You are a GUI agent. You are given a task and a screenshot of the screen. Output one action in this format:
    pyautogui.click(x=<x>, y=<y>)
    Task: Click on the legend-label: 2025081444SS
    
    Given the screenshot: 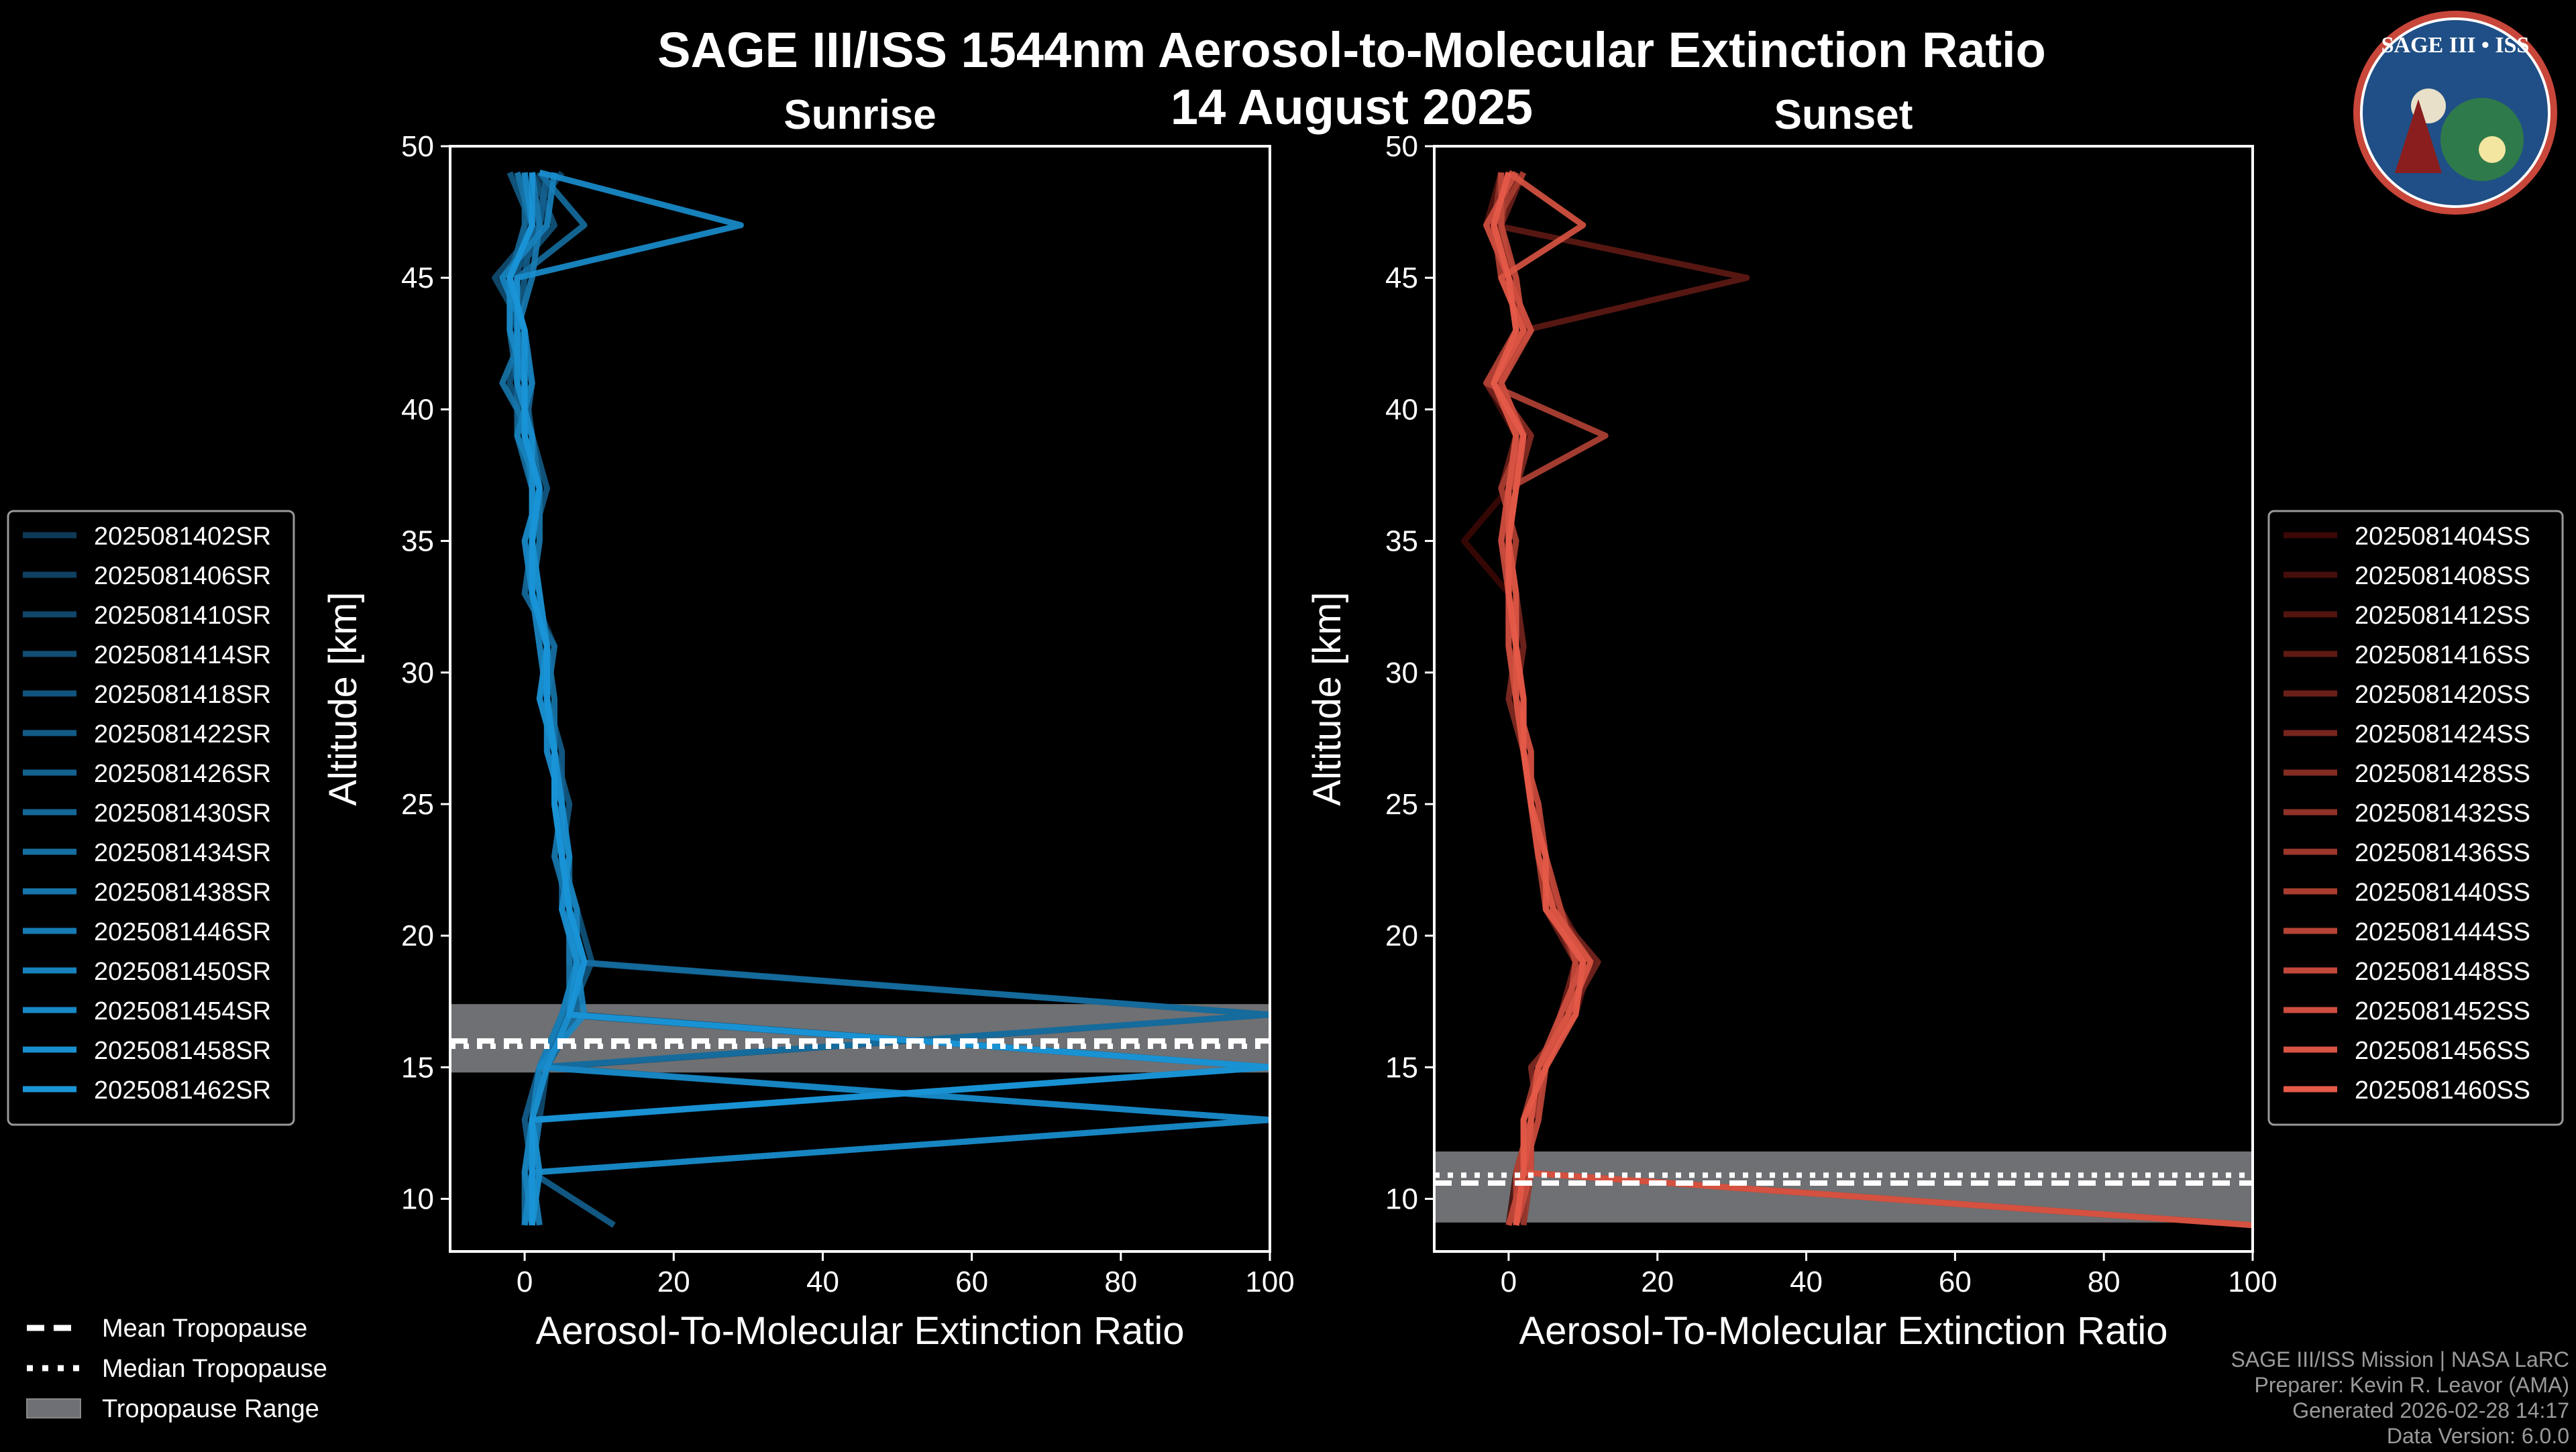 What is the action you would take?
    pyautogui.click(x=2442, y=932)
    